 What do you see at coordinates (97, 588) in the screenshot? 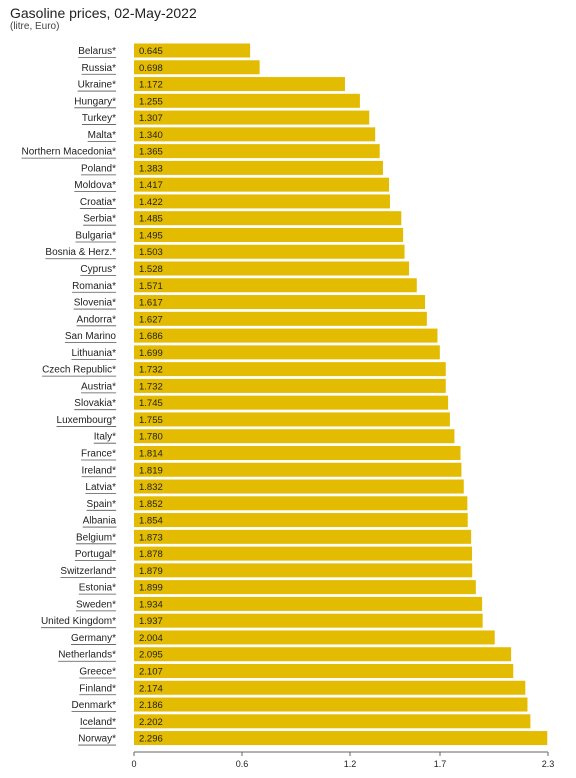
I see `category-label: Estonia*` at bounding box center [97, 588].